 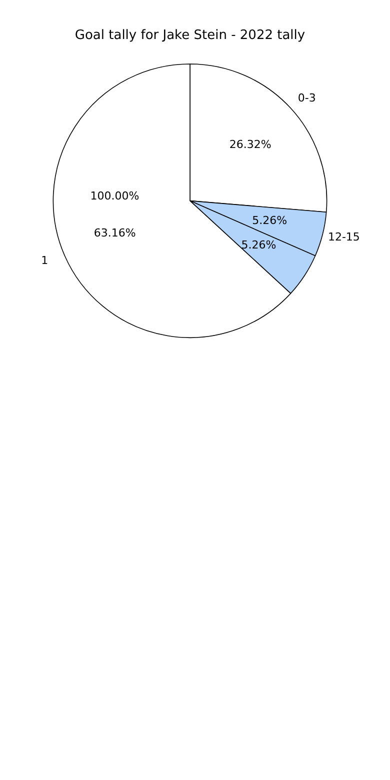 I want to click on data-label: 63.16%, so click(x=115, y=233).